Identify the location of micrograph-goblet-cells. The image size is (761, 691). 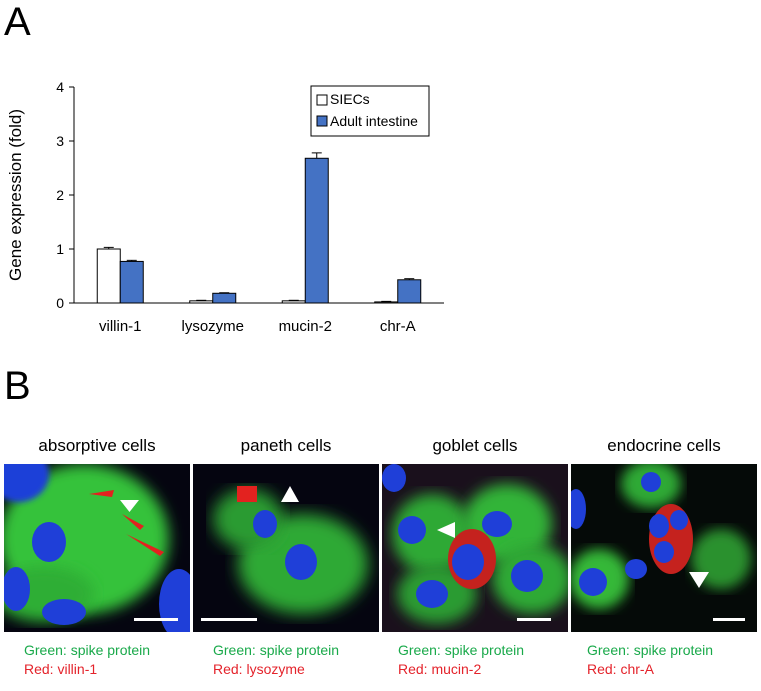
(475, 548).